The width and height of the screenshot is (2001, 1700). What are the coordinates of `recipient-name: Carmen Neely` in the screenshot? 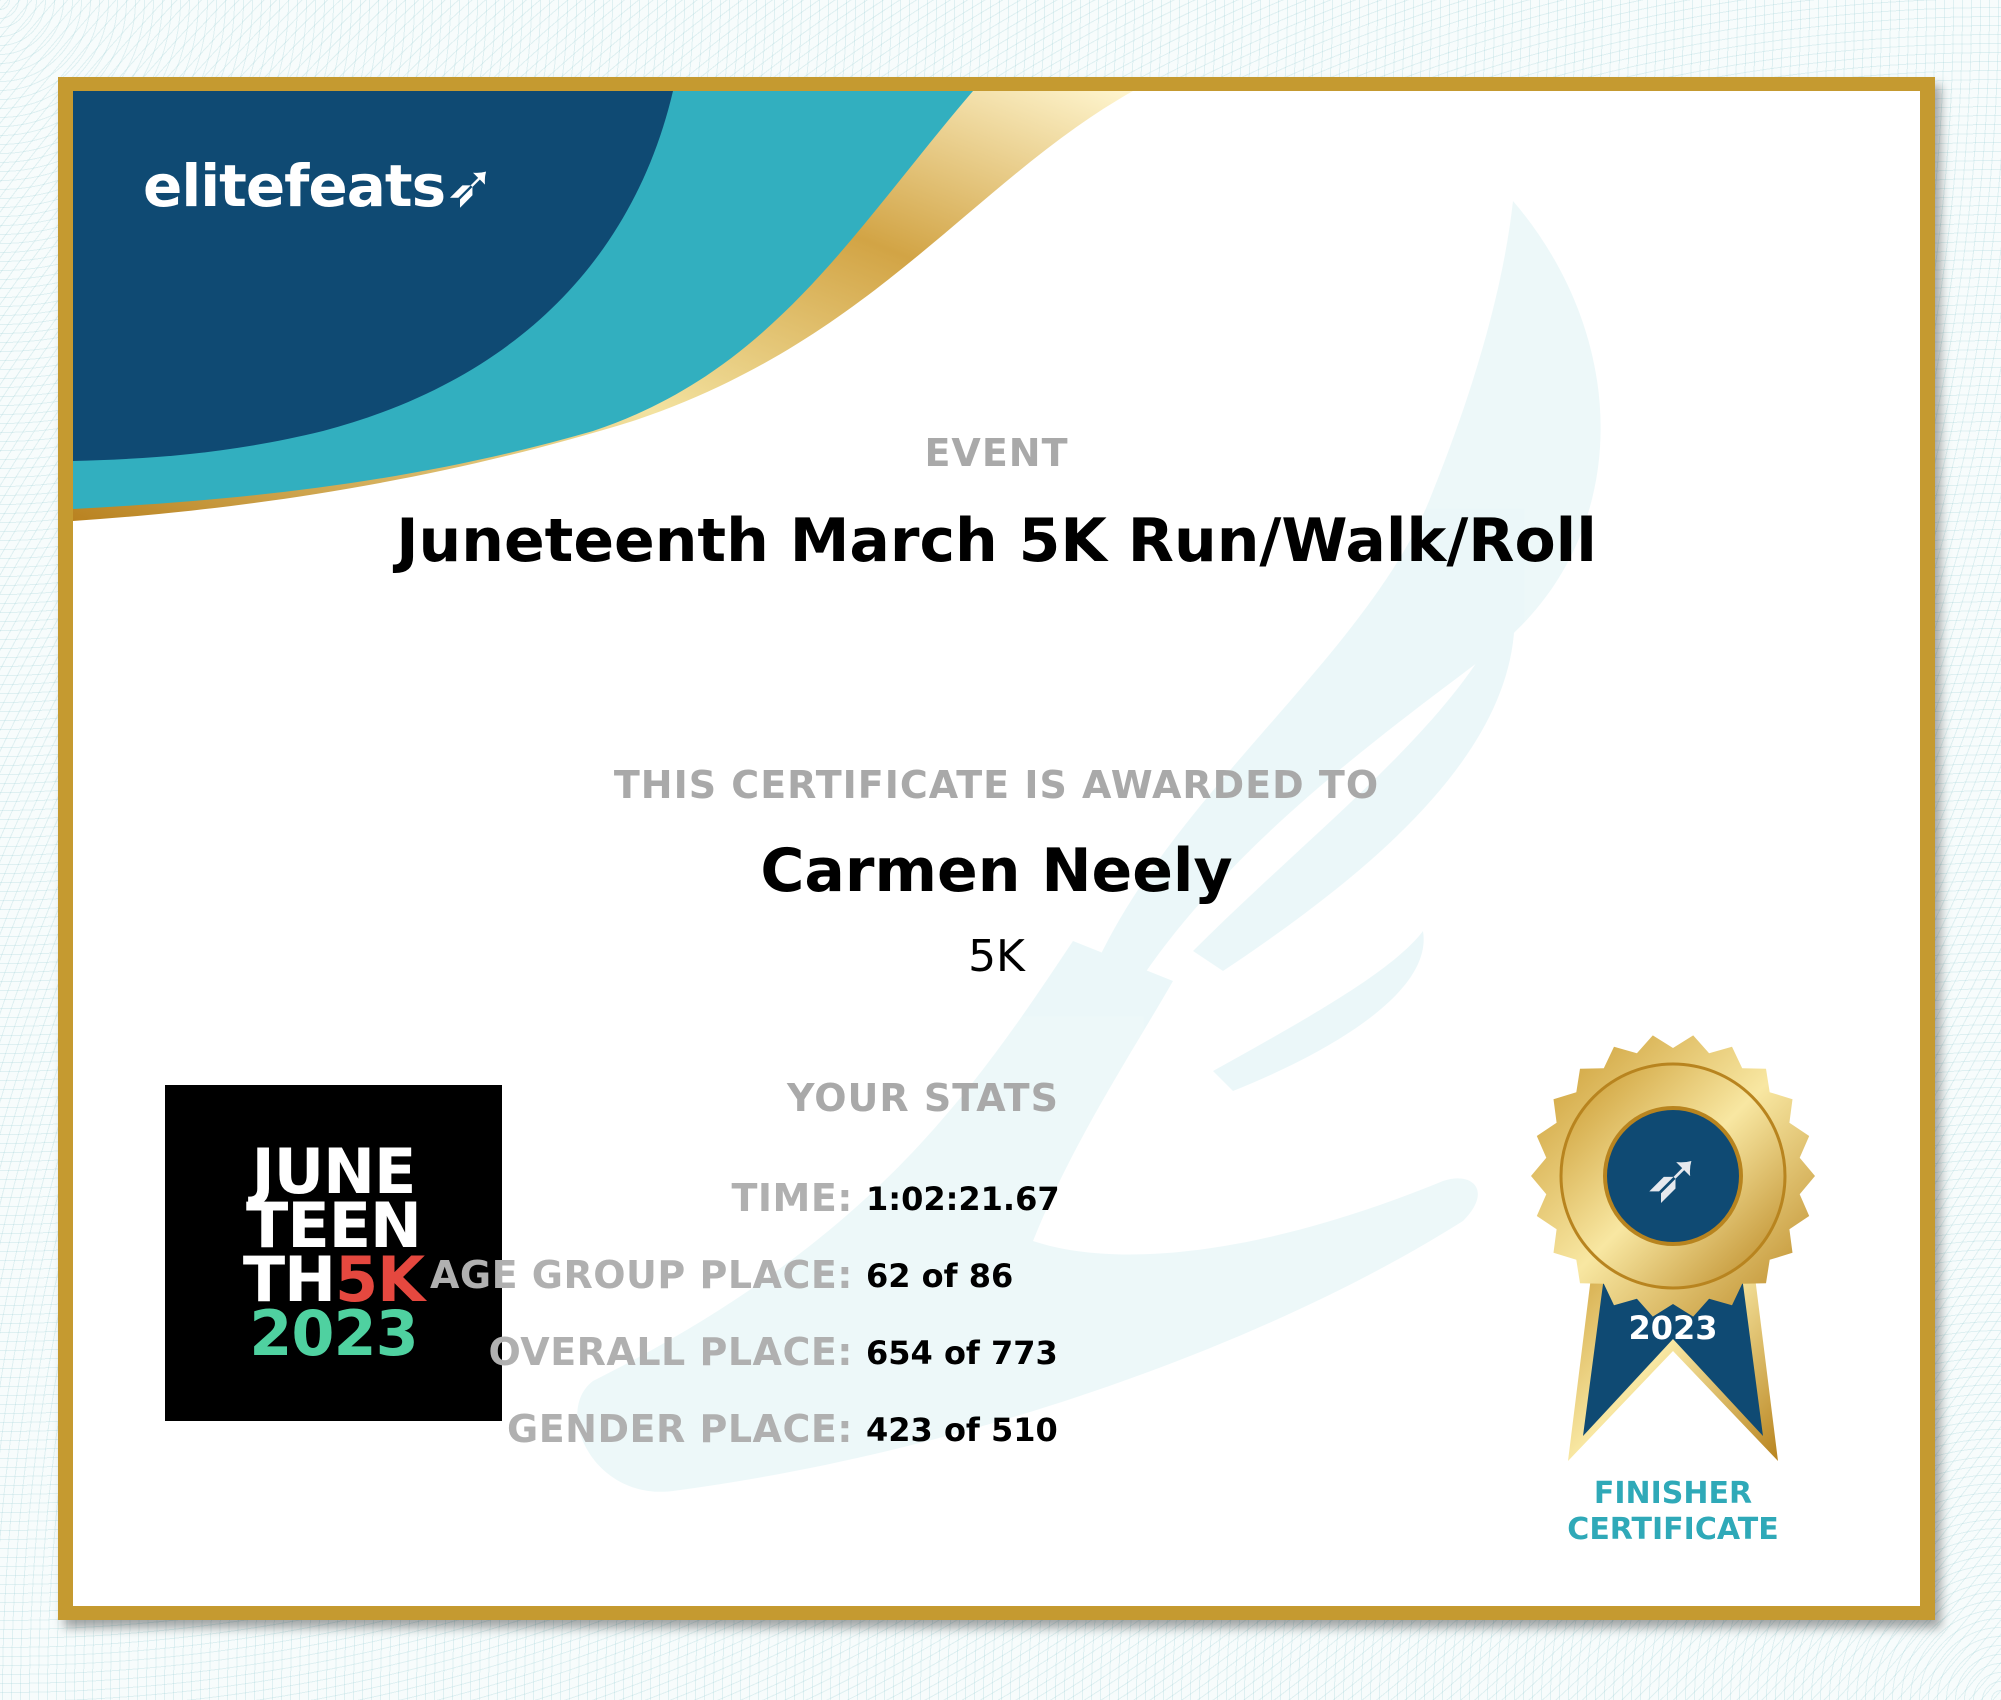 It's located at (996, 871).